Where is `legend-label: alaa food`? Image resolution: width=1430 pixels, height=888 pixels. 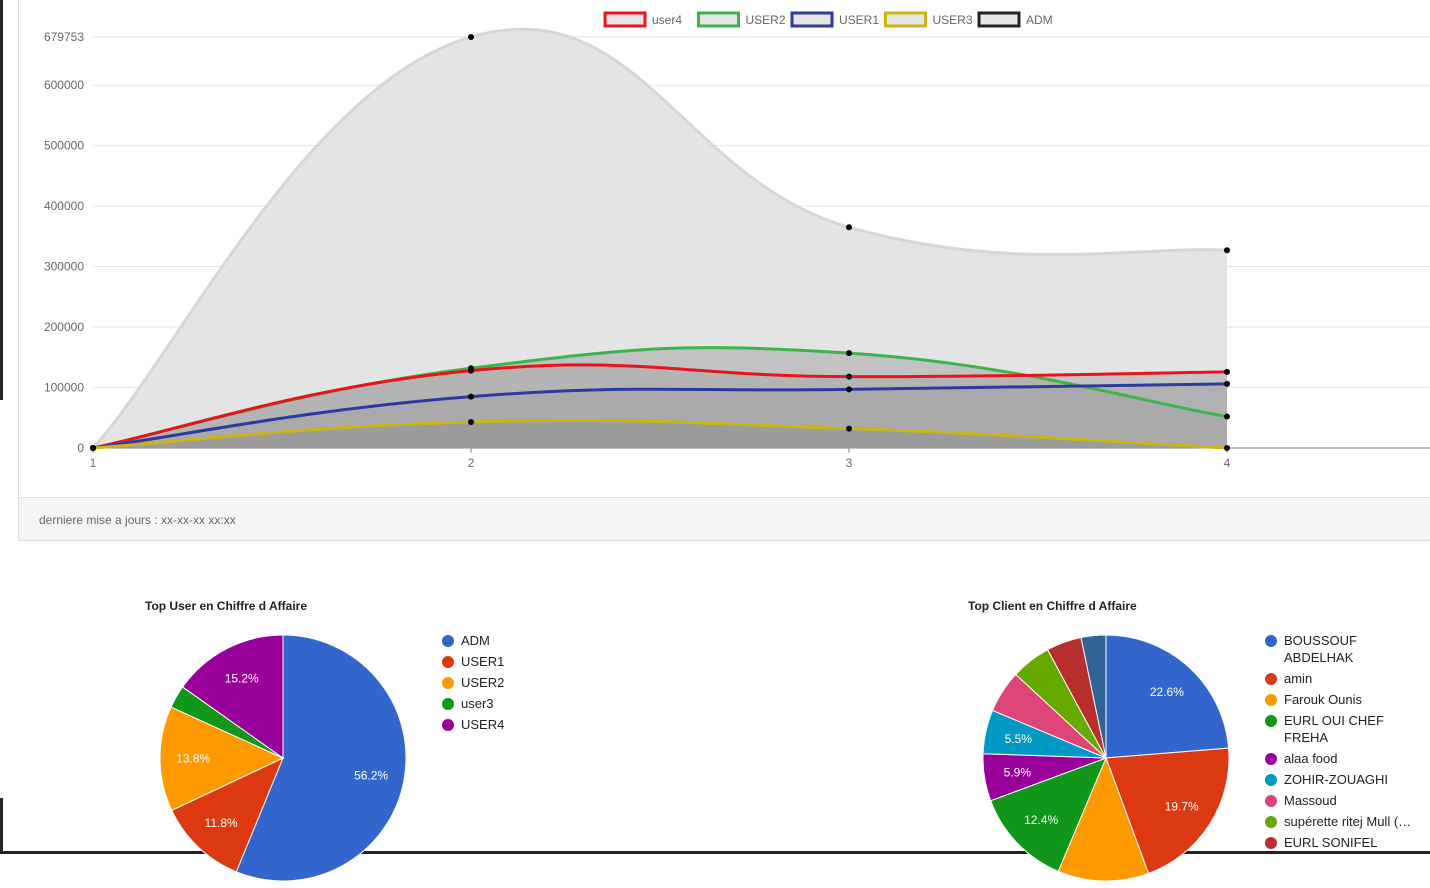
legend-label: alaa food is located at coordinates (1311, 758).